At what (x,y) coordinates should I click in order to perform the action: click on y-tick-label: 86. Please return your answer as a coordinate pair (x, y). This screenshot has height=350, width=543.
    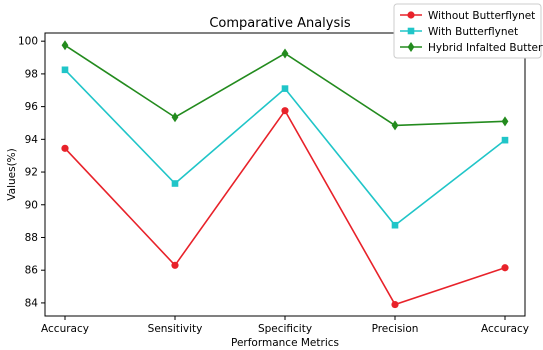
    Looking at the image, I should click on (32, 271).